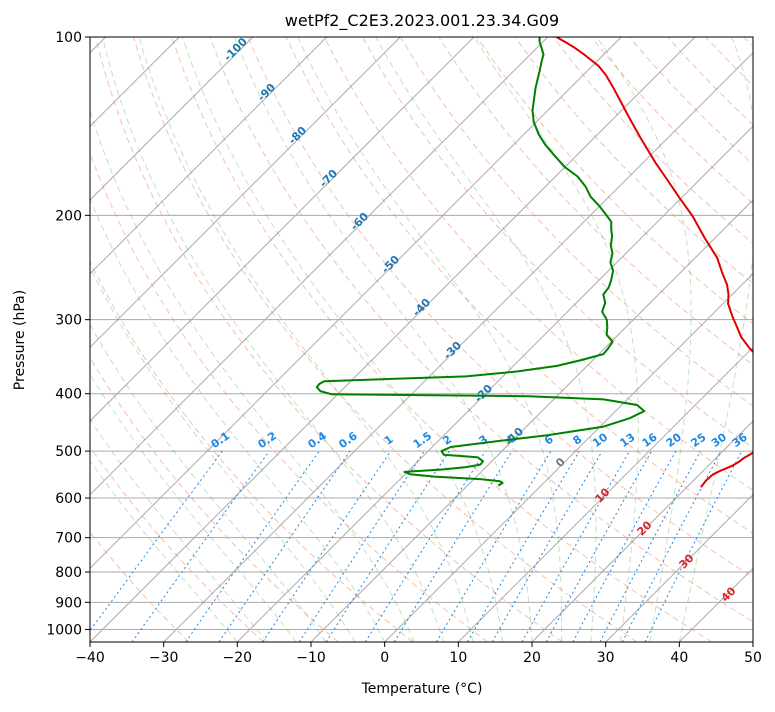  I want to click on isotherm, so click(764, 339).